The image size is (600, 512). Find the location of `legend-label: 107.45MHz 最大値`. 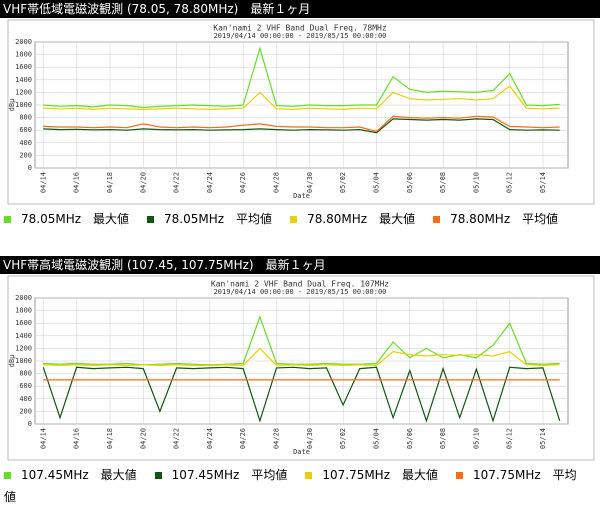

legend-label: 107.45MHz 最大値 is located at coordinates (79, 475).